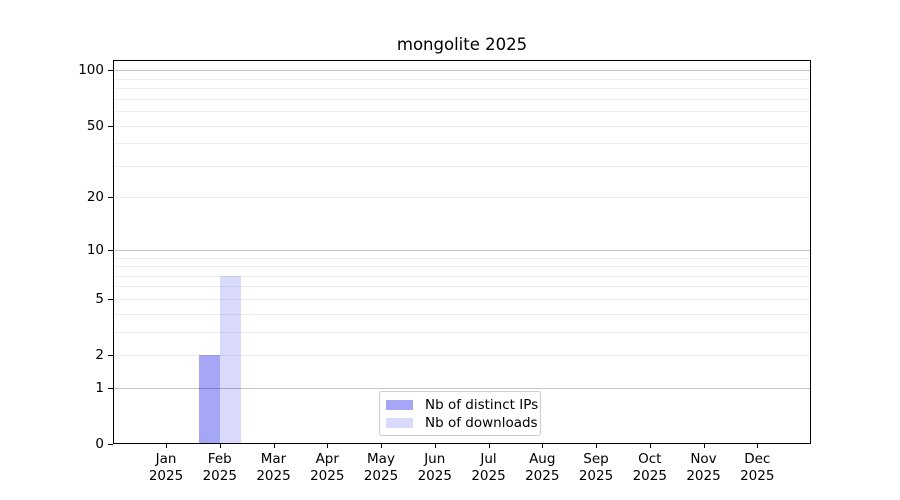 This screenshot has height=500, width=900. Describe the element at coordinates (596, 459) in the screenshot. I see `x-tick-month: Sep` at that location.